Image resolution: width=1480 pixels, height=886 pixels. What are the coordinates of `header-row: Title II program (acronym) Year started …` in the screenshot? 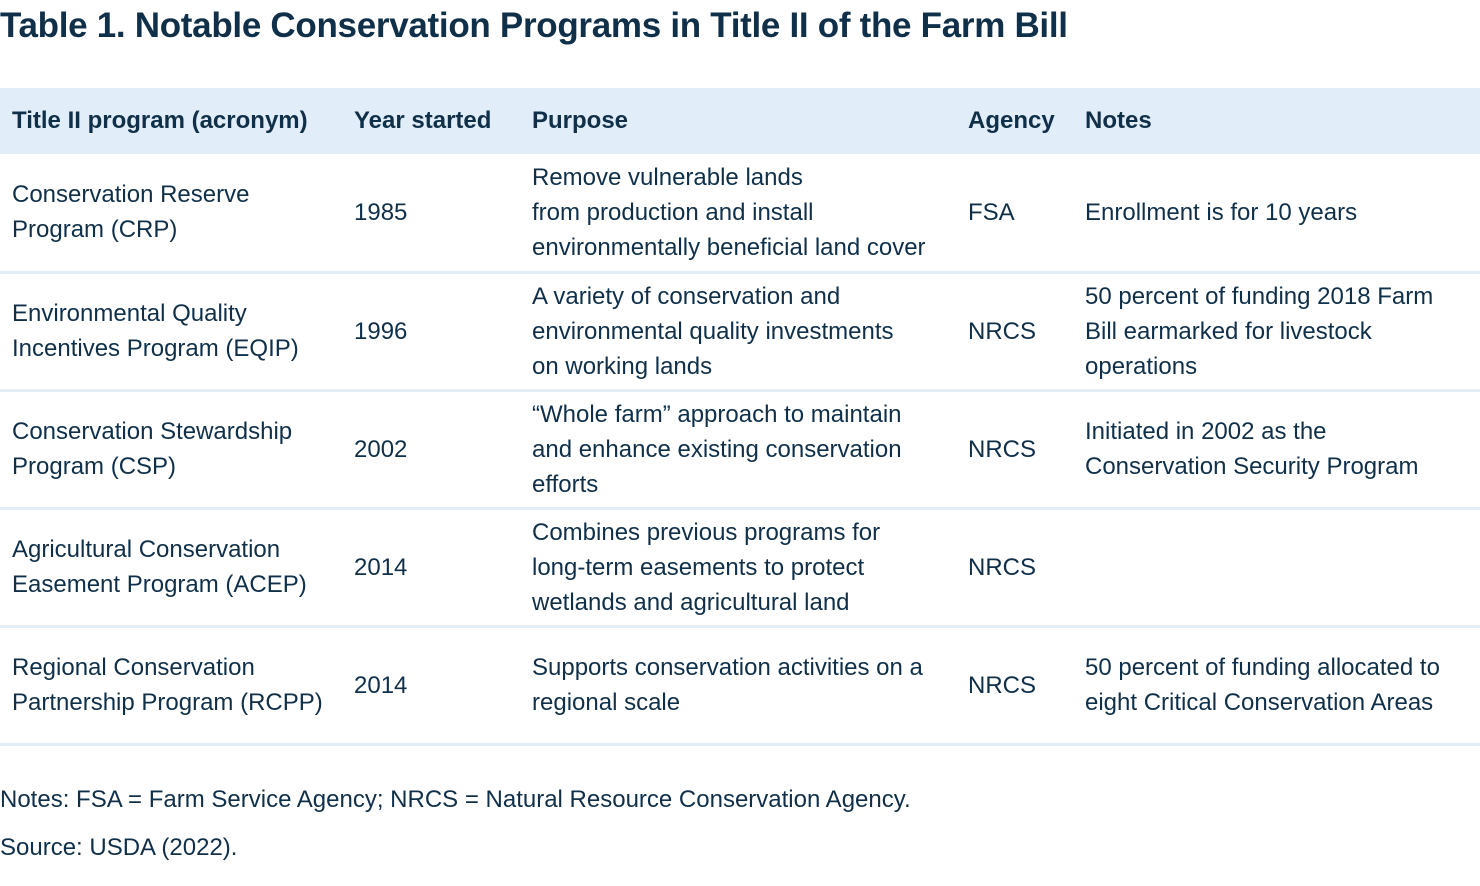 It's located at (740, 121).